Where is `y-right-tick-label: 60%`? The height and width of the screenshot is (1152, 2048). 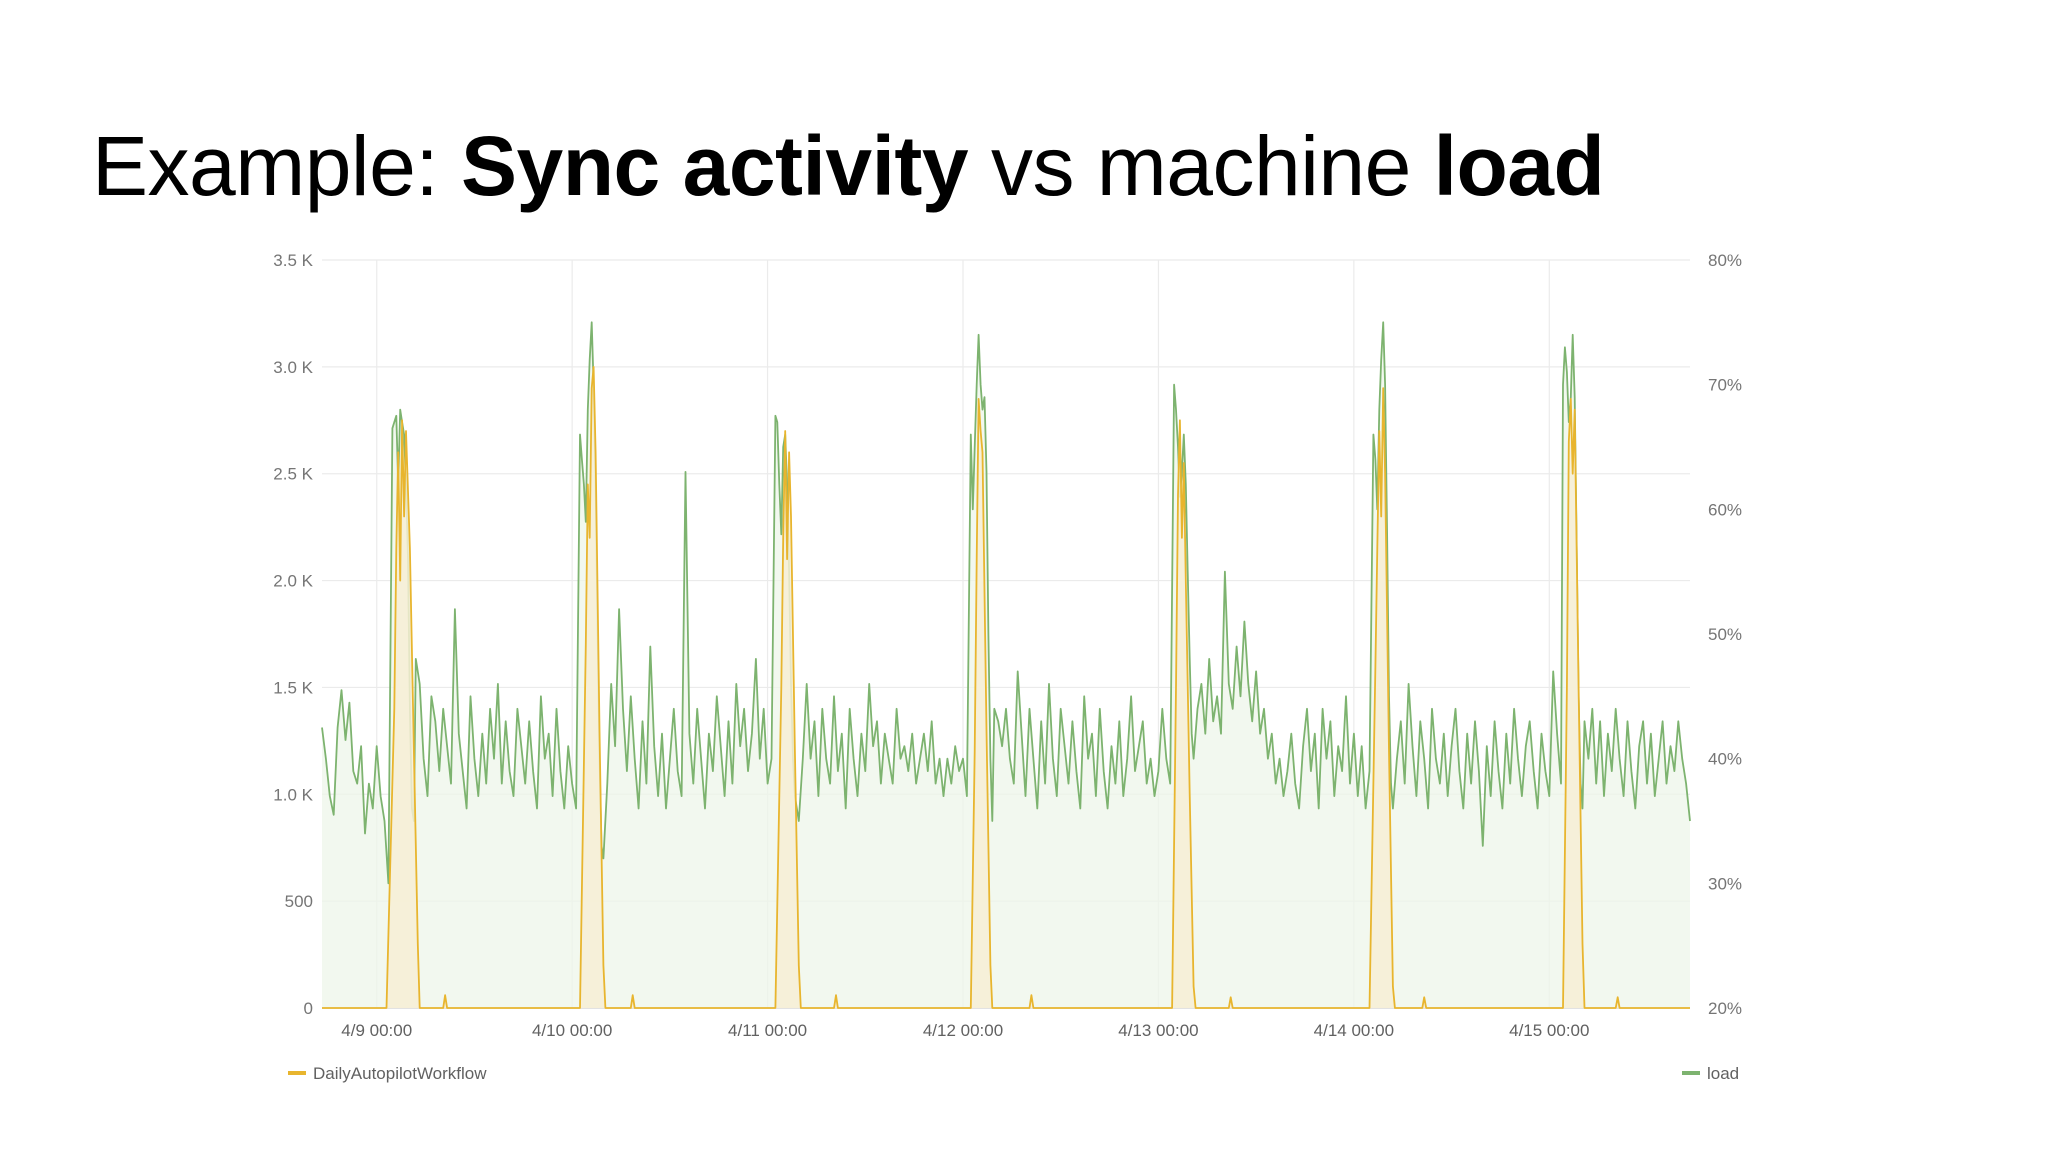
y-right-tick-label: 60% is located at coordinates (1725, 509).